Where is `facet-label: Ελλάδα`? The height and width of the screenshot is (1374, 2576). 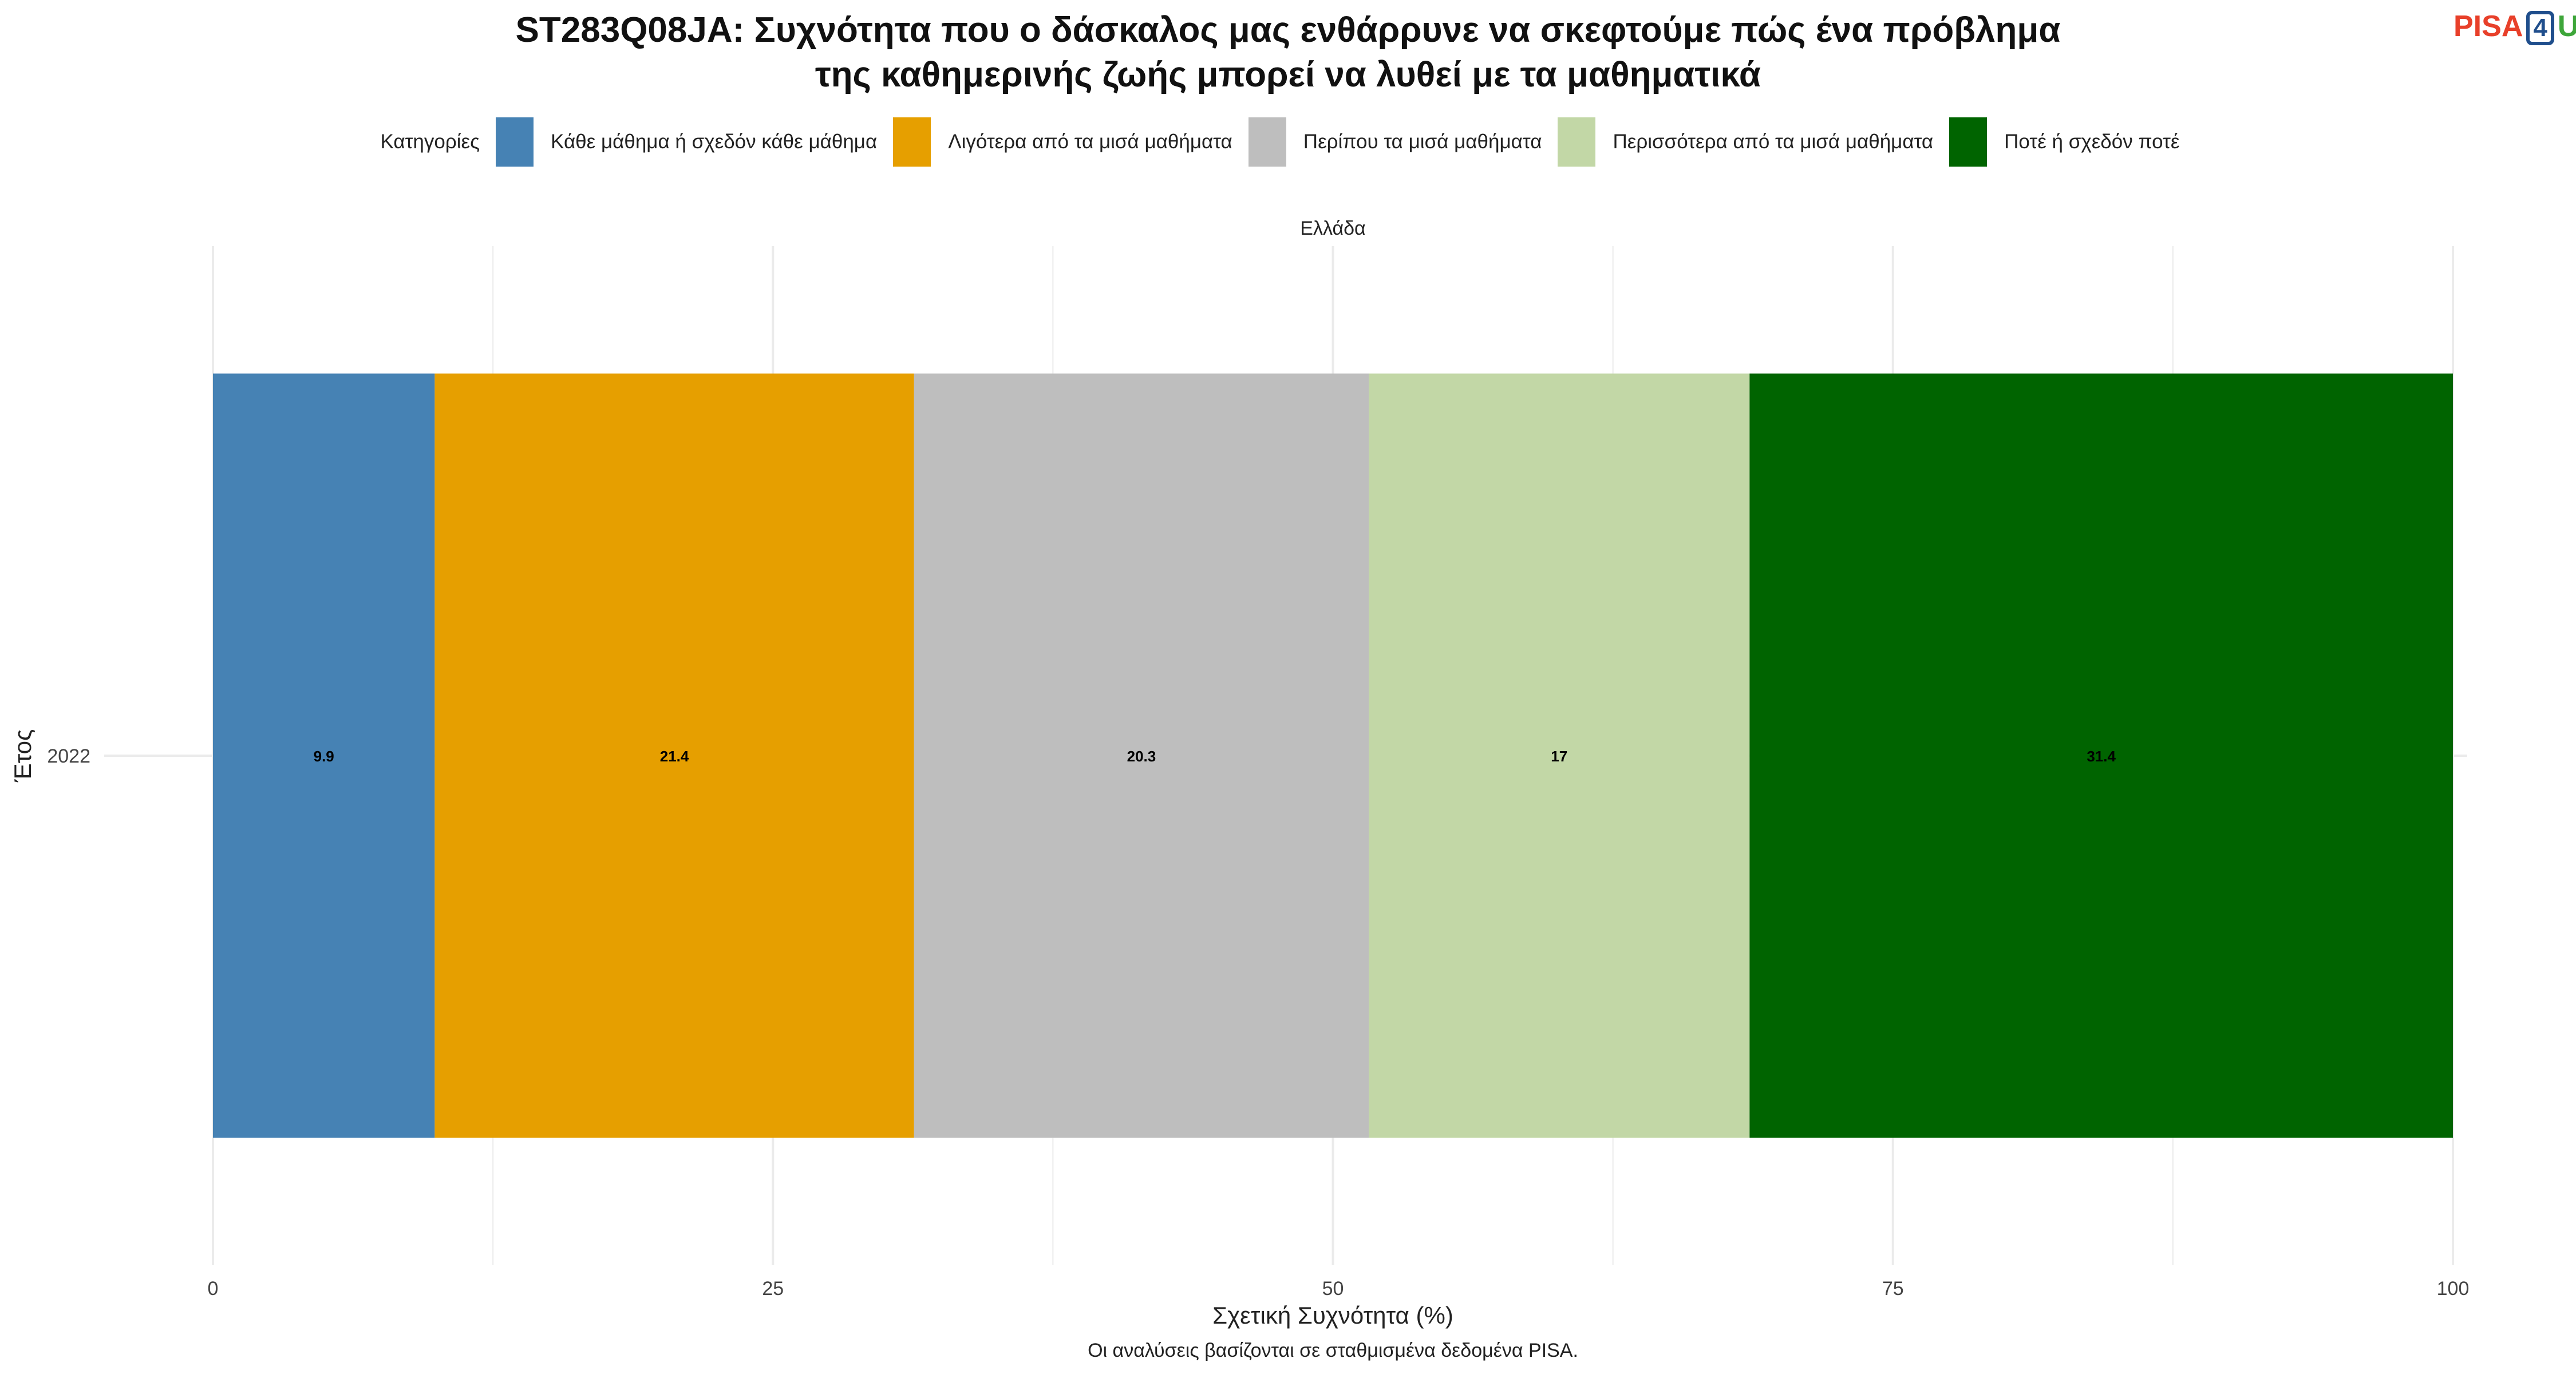 facet-label: Ελλάδα is located at coordinates (1332, 228).